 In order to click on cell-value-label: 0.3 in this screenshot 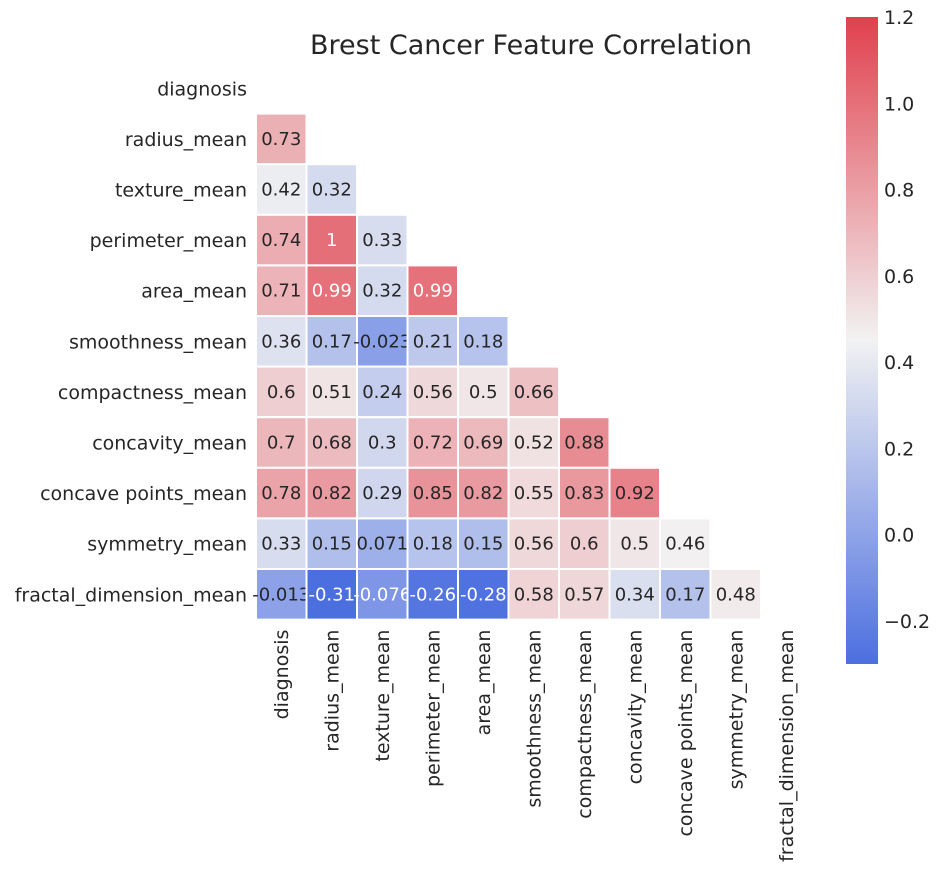, I will do `click(382, 443)`.